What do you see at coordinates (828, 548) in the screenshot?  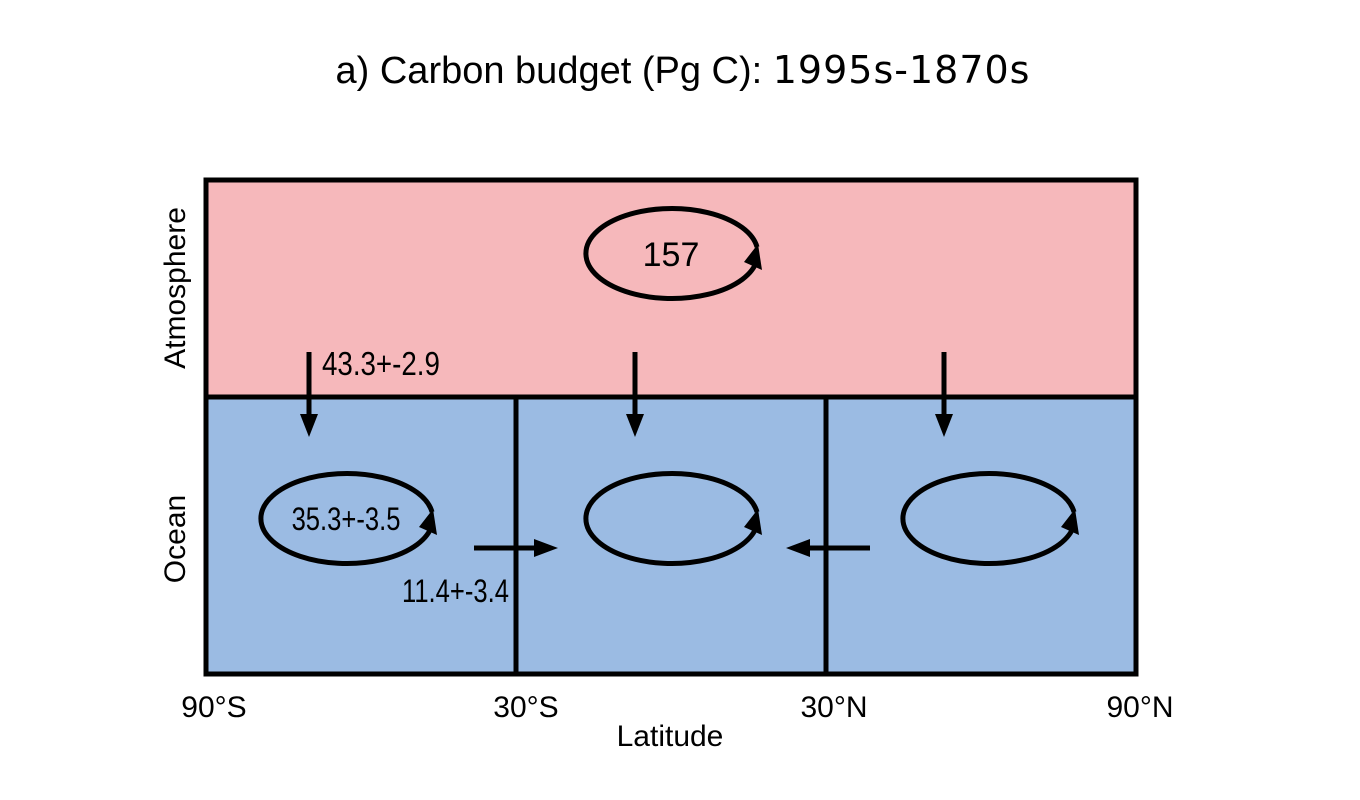 I see `transport-north-to-tropics-arrow-icon` at bounding box center [828, 548].